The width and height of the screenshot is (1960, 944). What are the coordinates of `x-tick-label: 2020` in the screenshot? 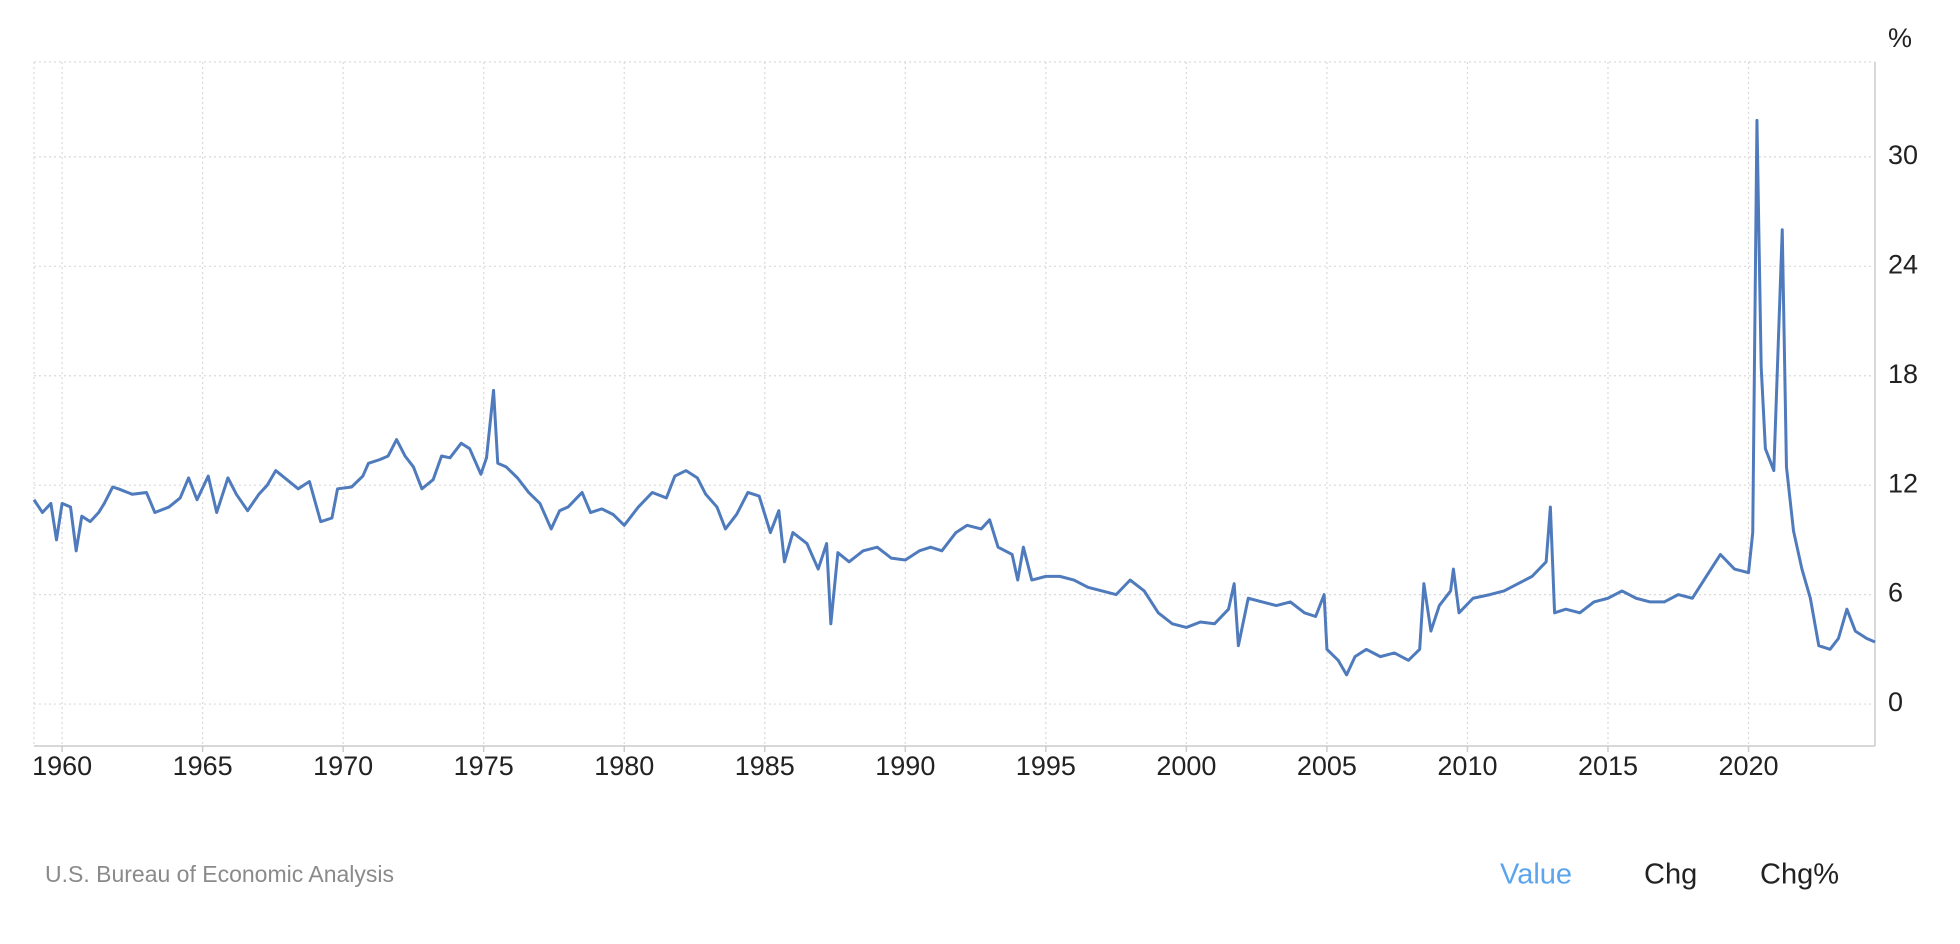 It's located at (1748, 766).